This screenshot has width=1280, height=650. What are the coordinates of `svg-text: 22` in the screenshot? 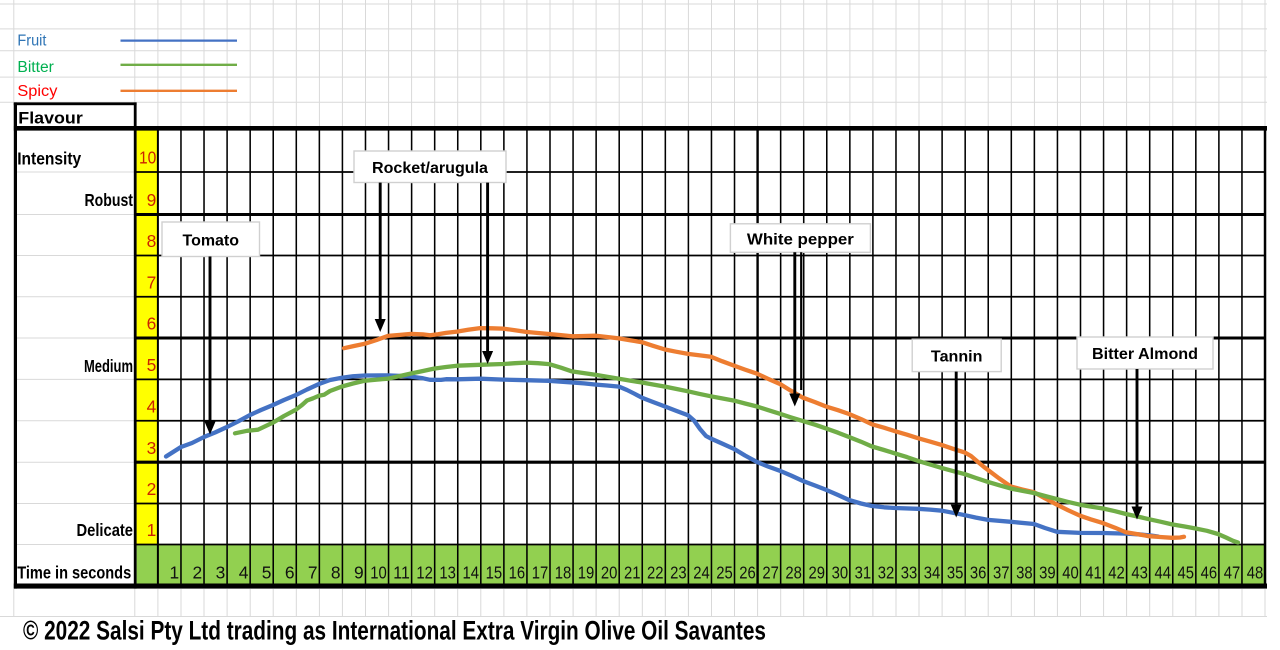 It's located at (655, 572).